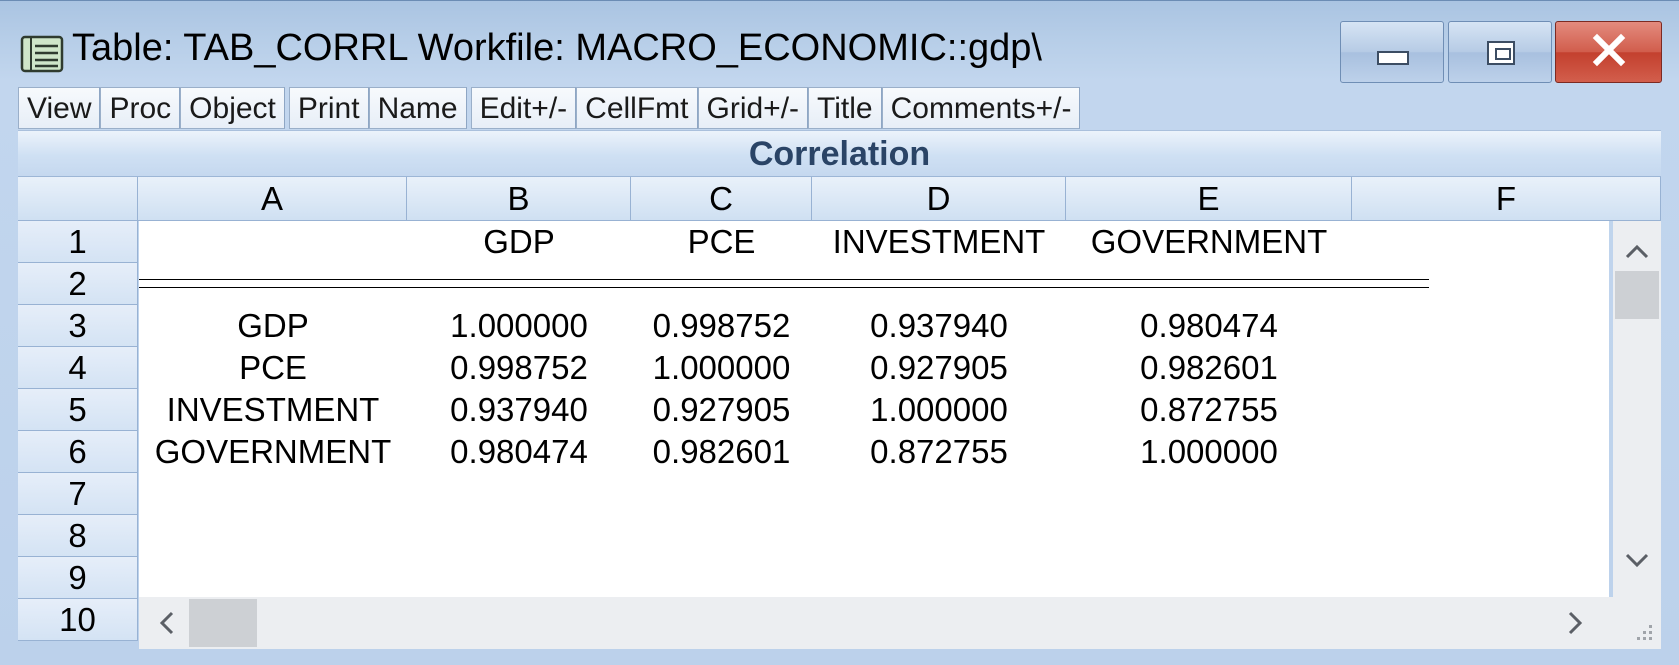  I want to click on close-button, so click(1608, 52).